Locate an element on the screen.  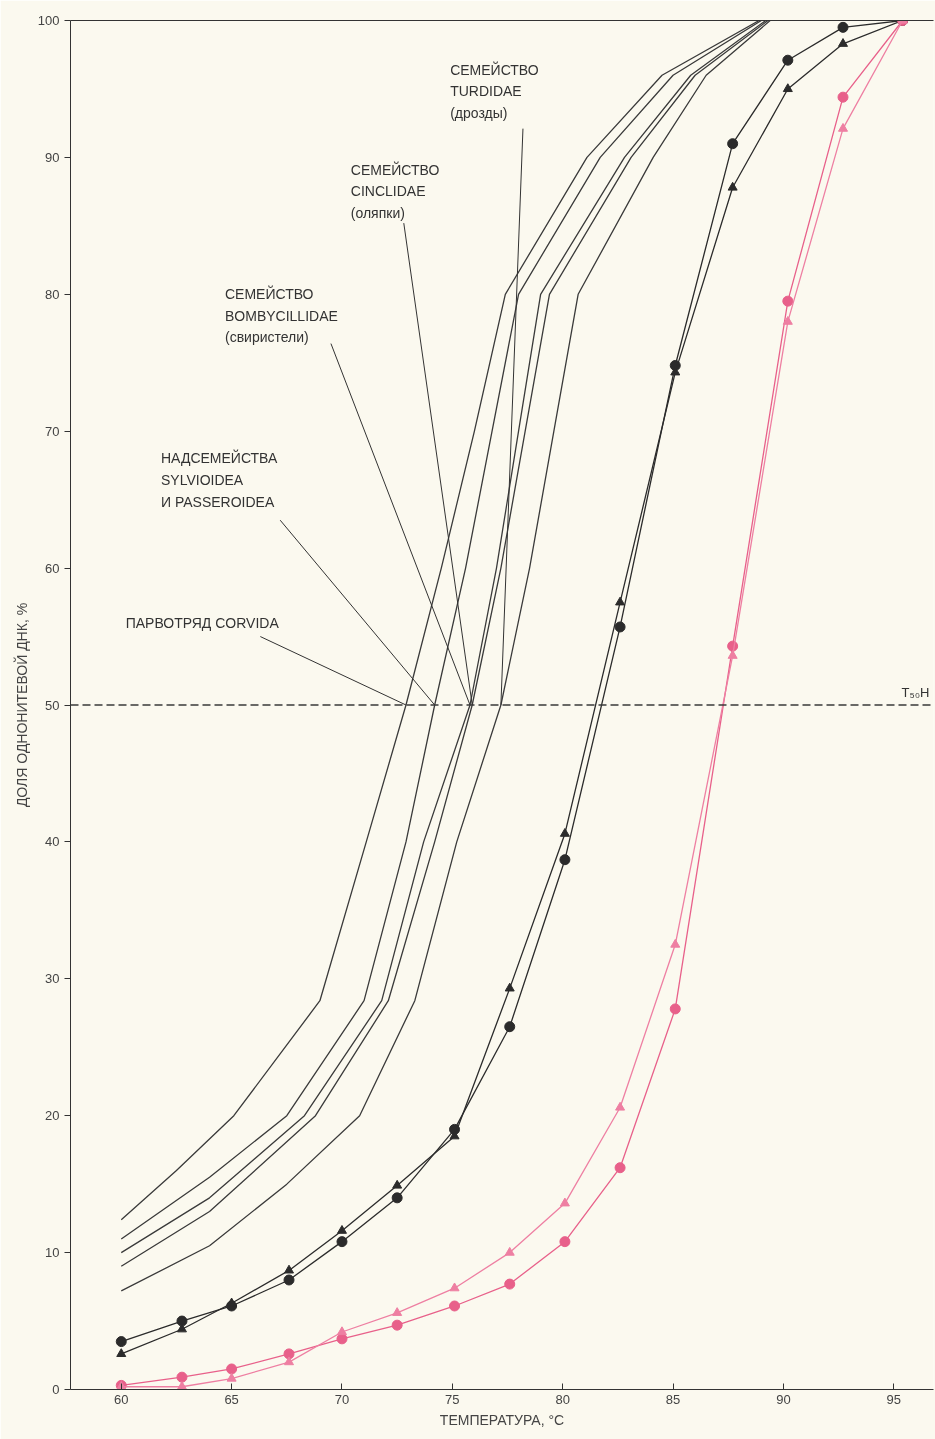
annotation: НАДСЕМЕЙСТВА SYLVIOIDEA И PASSEROIDEA is located at coordinates (219, 479).